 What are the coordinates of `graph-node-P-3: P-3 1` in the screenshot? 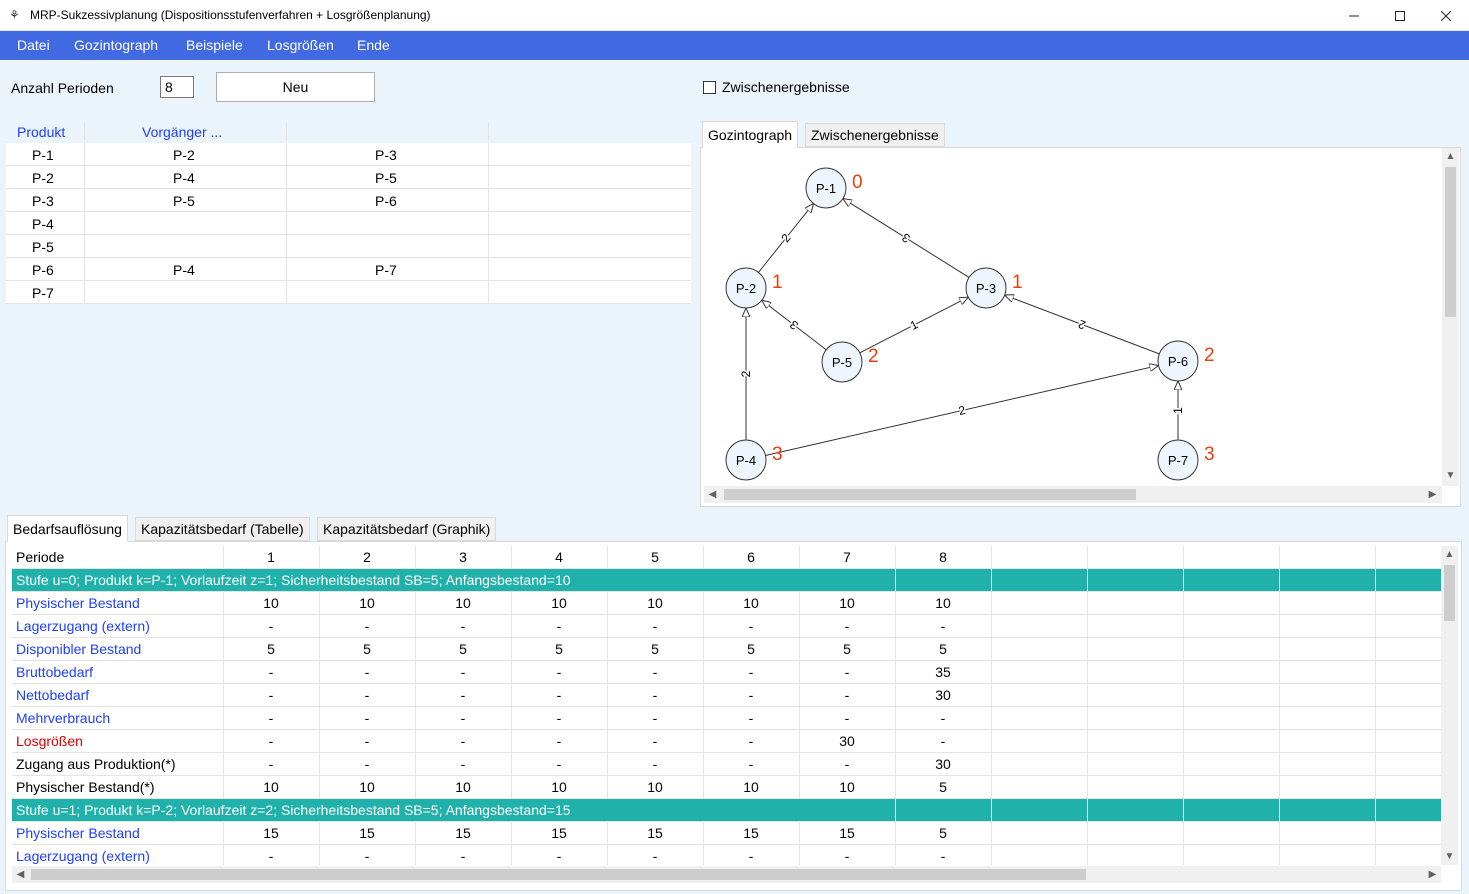 It's located at (994, 288).